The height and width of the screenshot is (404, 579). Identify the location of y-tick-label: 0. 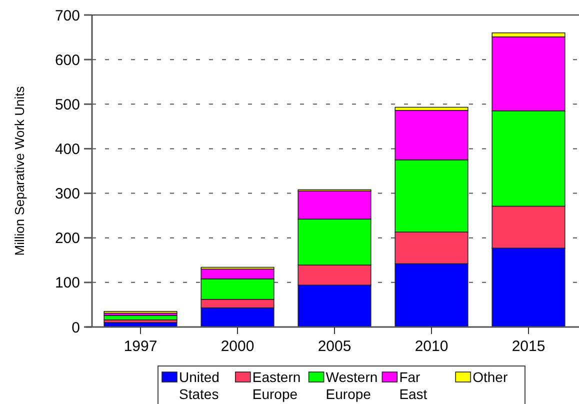
(76, 327).